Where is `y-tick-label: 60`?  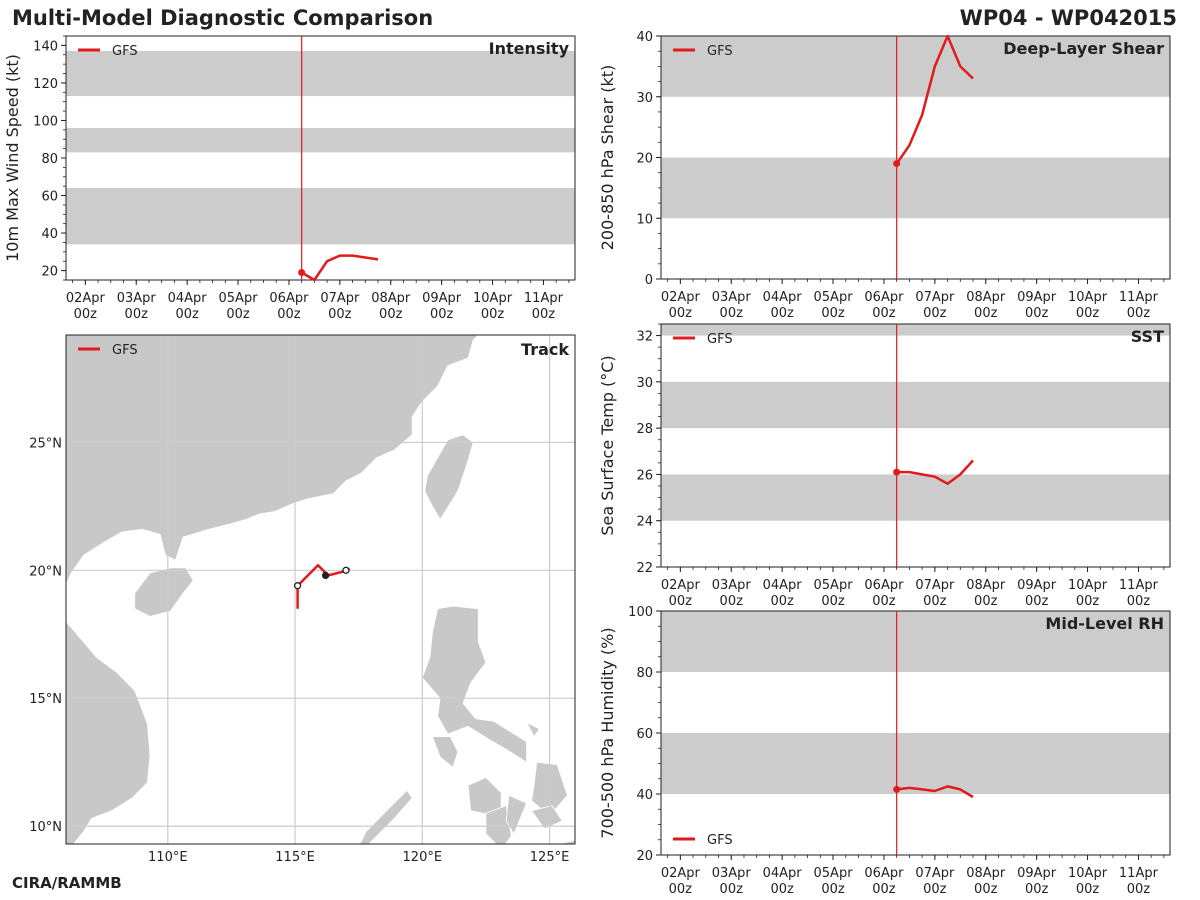 y-tick-label: 60 is located at coordinates (49, 197).